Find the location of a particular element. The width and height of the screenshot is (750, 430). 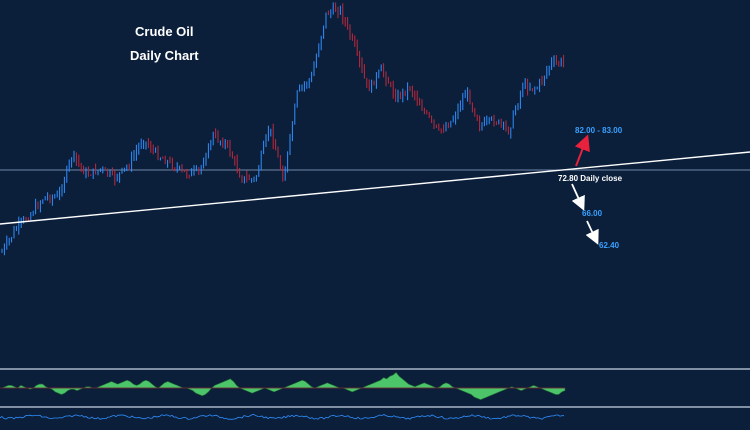

chart-subtitle: Daily Chart is located at coordinates (164, 55).